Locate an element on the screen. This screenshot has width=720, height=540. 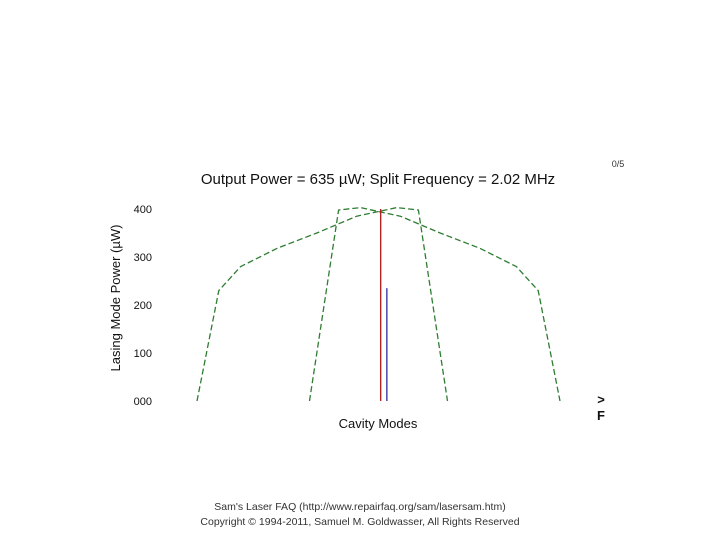
y-tick-label-200: 200 is located at coordinates (143, 306).